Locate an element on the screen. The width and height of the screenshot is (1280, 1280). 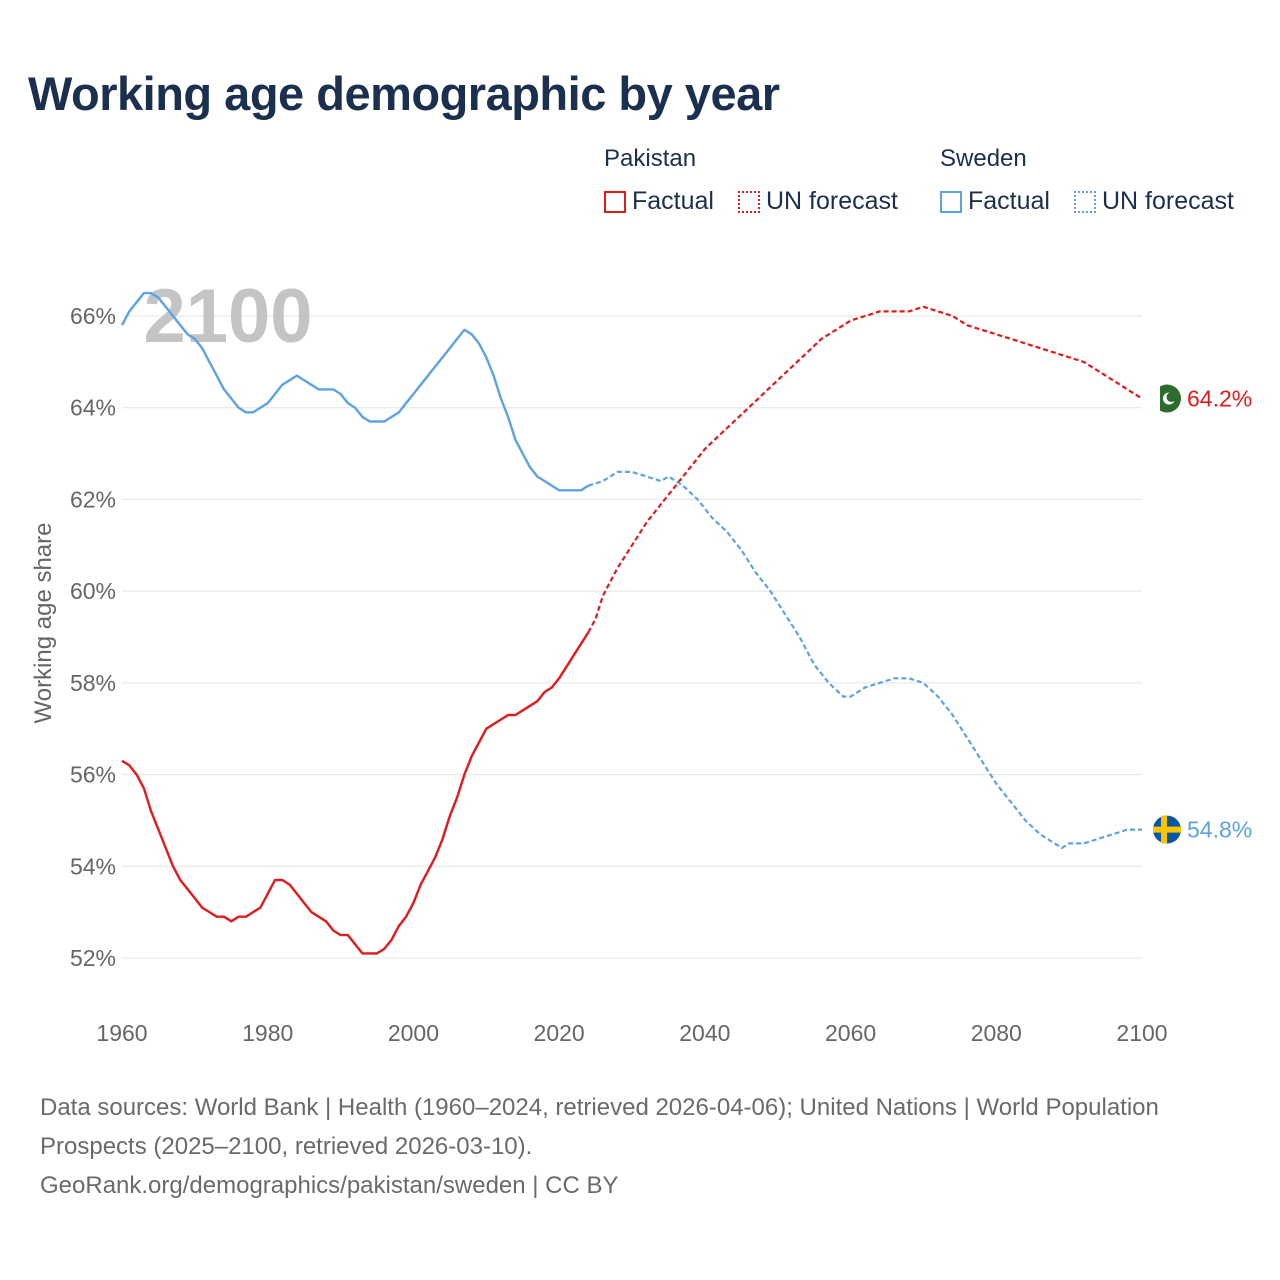
legend-pakistan-factual: Factual is located at coordinates (659, 201).